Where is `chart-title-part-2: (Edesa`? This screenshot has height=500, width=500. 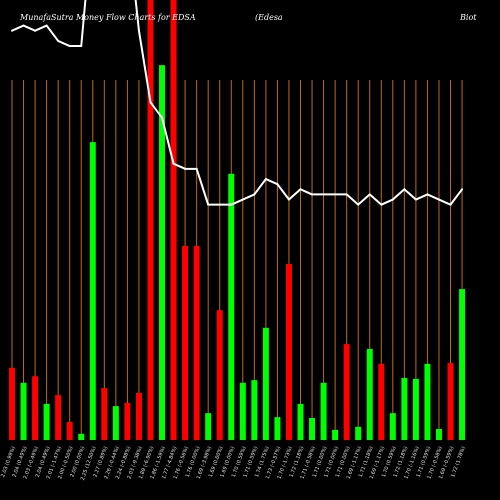
chart-title-part-2: (Edesa is located at coordinates (269, 17).